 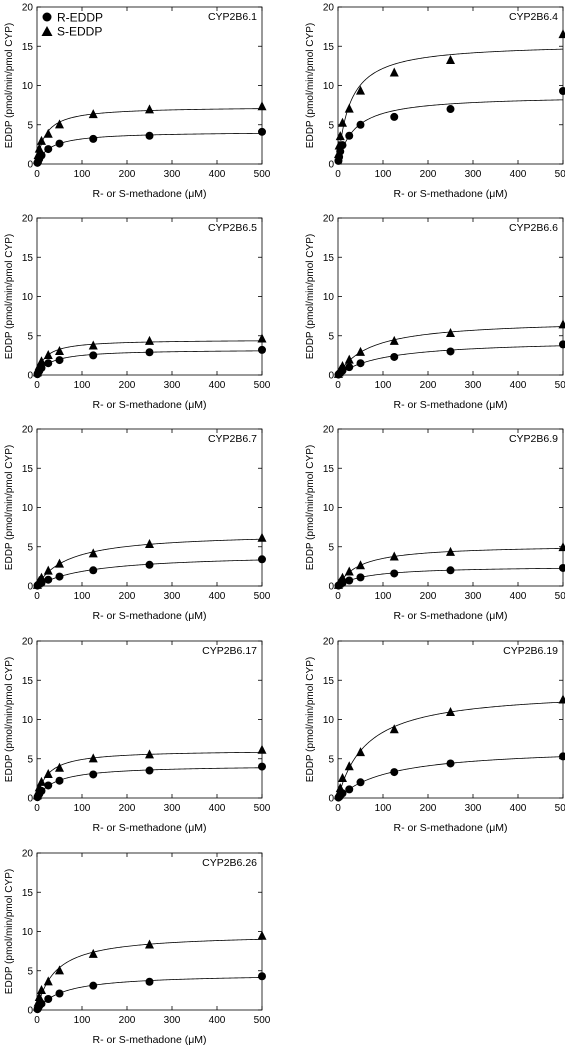 I want to click on legend-circle-icon, so click(x=47, y=17).